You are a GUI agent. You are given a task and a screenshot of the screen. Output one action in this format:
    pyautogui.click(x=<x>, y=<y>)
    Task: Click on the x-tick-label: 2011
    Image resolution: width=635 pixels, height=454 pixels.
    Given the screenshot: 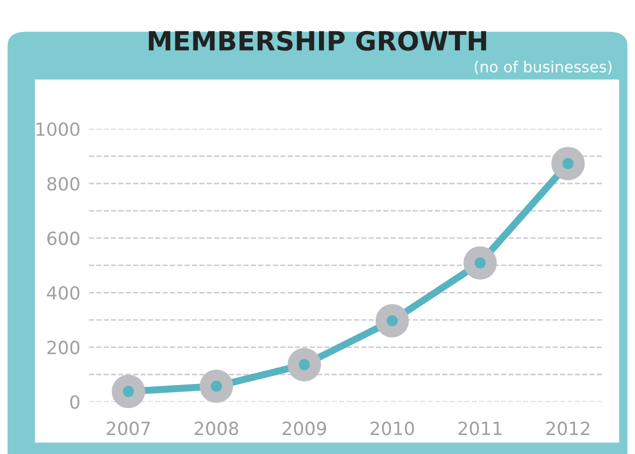 What is the action you would take?
    pyautogui.click(x=480, y=429)
    